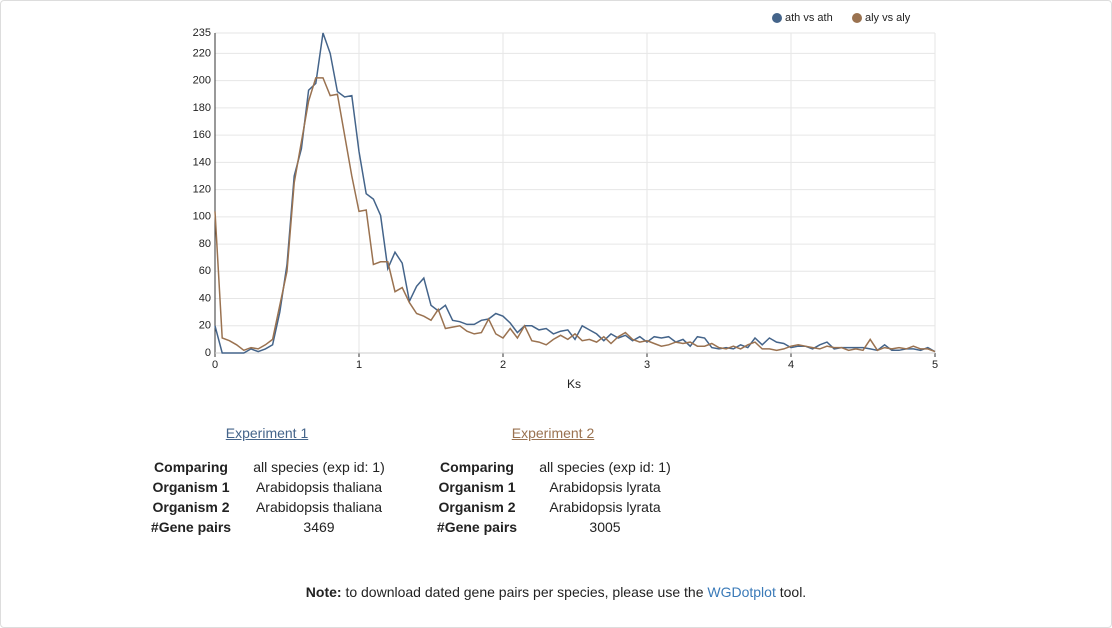  I want to click on y-tick-label: 40, so click(205, 298).